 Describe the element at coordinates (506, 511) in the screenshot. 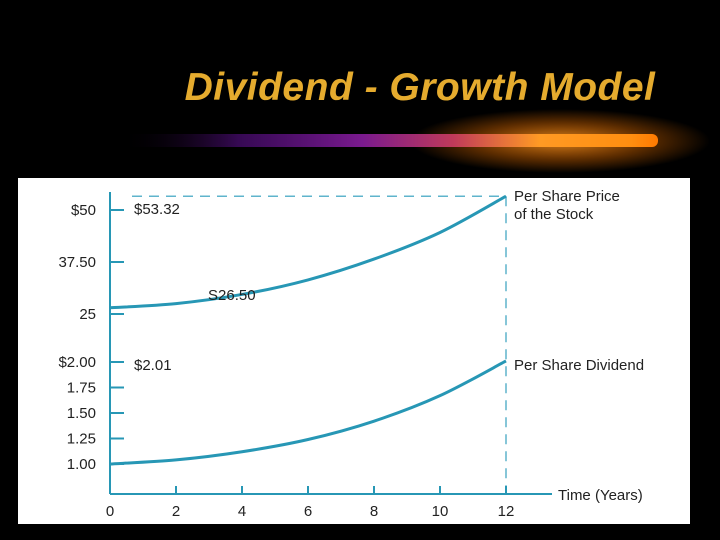

I see `x-tick-label: 12` at that location.